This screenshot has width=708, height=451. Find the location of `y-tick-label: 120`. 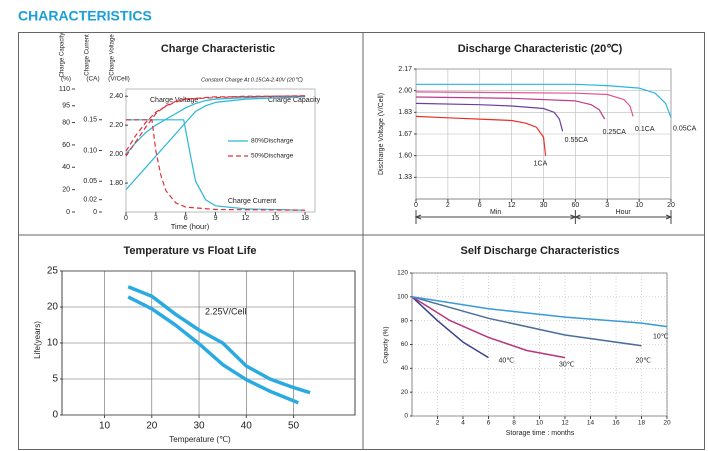

y-tick-label: 120 is located at coordinates (402, 273).